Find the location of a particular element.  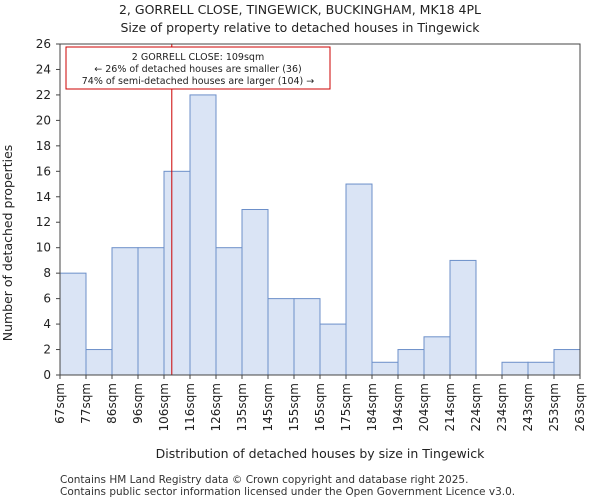

x-tick-label: 234sqm is located at coordinates (502, 407).